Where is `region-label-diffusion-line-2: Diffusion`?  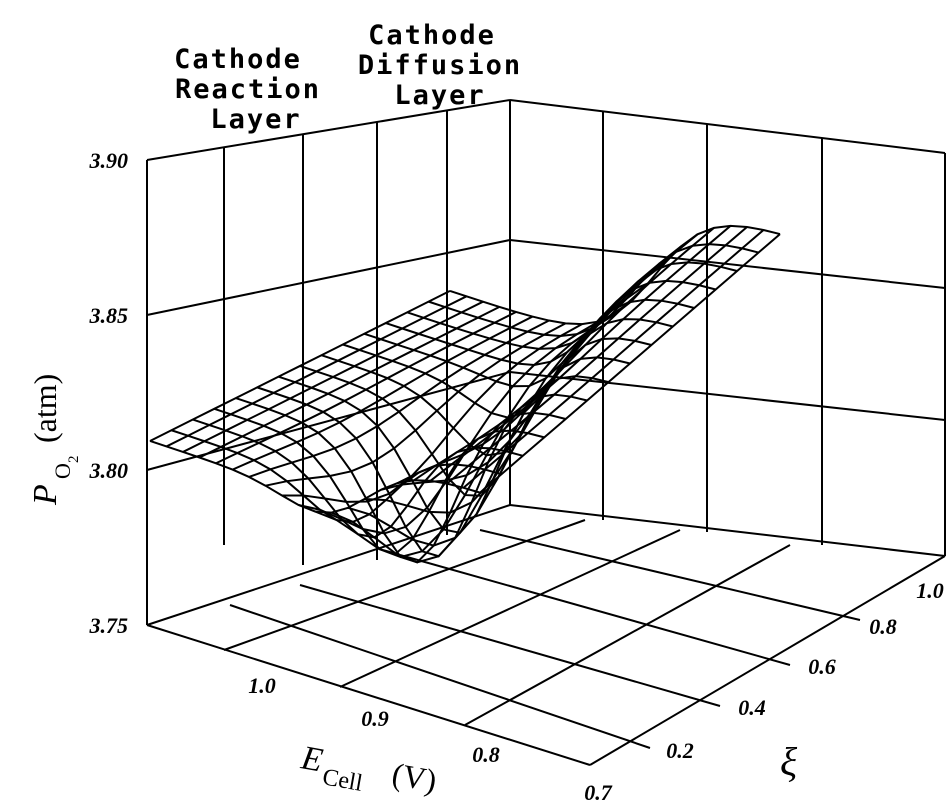
region-label-diffusion-line-2: Diffusion is located at coordinates (440, 65).